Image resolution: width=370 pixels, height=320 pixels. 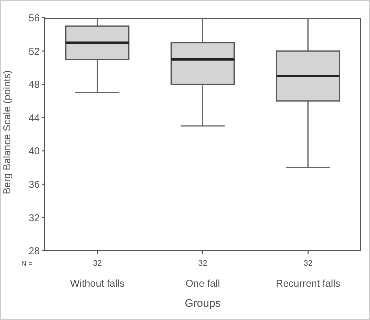 What do you see at coordinates (34, 252) in the screenshot?
I see `y-tick-label: 28` at bounding box center [34, 252].